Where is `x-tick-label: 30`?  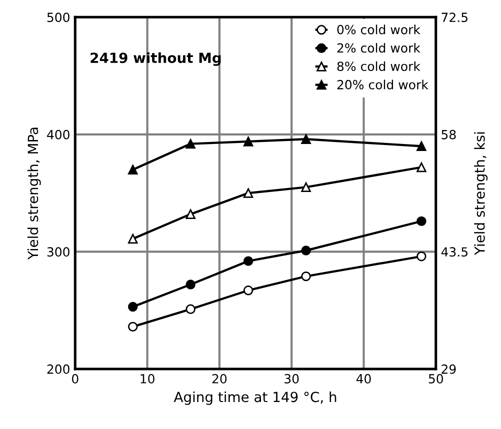
x-tick-label: 30 is located at coordinates (291, 379).